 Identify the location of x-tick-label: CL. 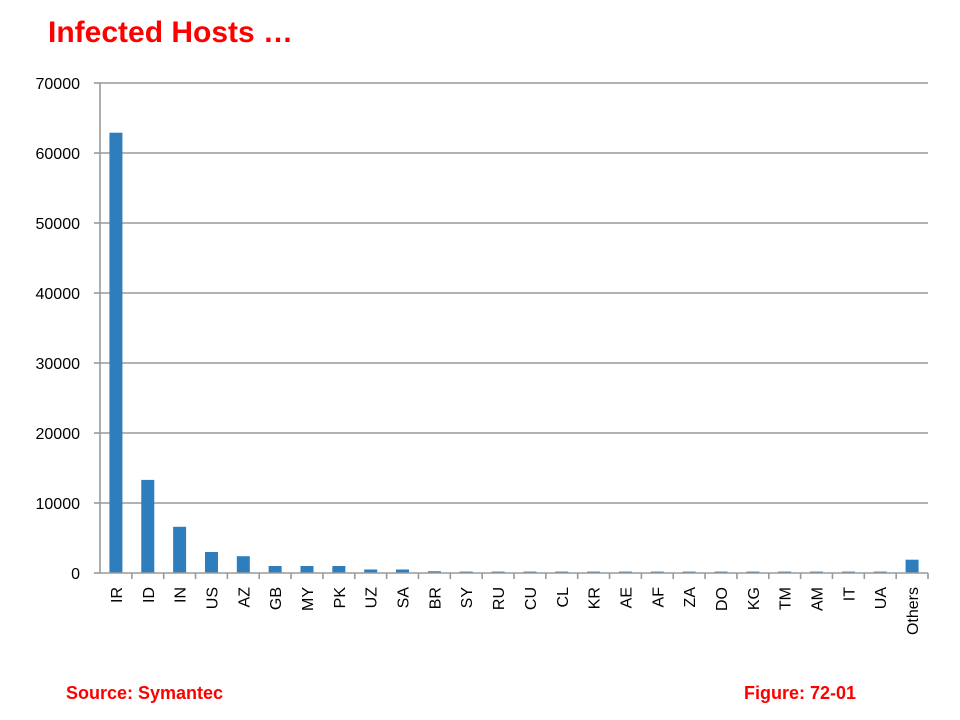
(563, 597).